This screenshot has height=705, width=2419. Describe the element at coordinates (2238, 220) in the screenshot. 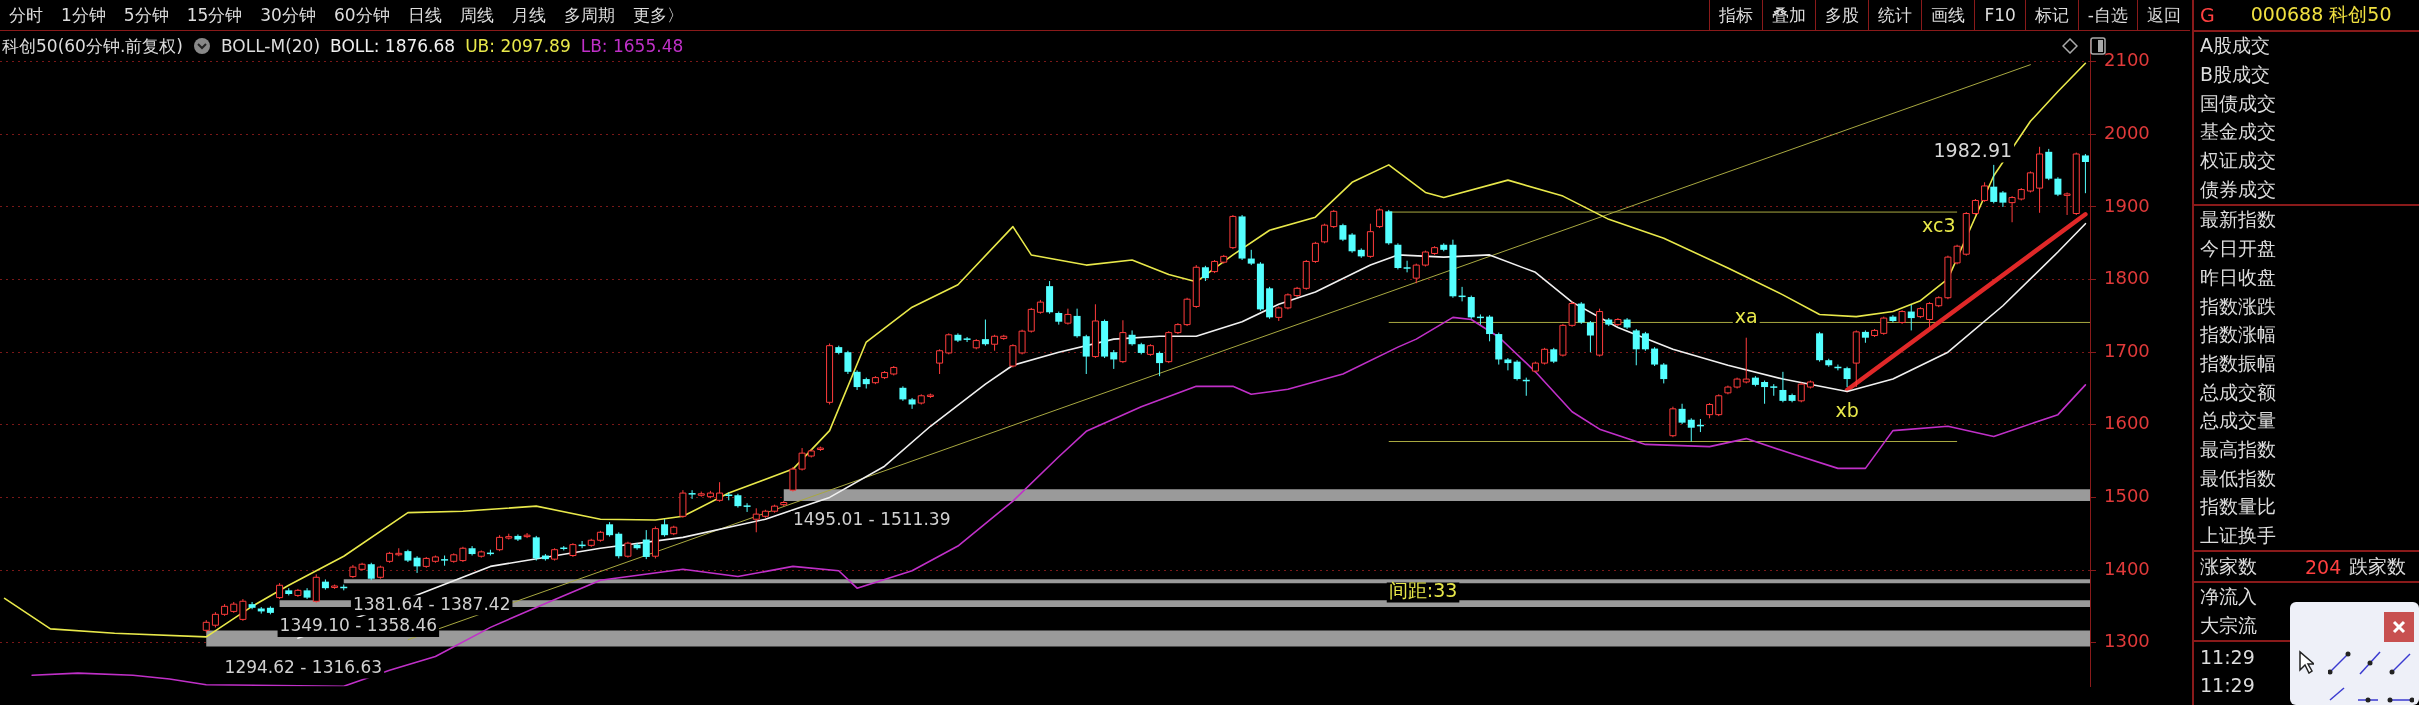

I see `text: 最新指数` at that location.